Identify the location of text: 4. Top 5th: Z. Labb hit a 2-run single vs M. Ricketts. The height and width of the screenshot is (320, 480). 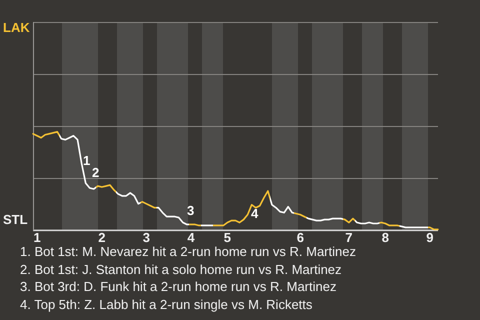
(167, 304).